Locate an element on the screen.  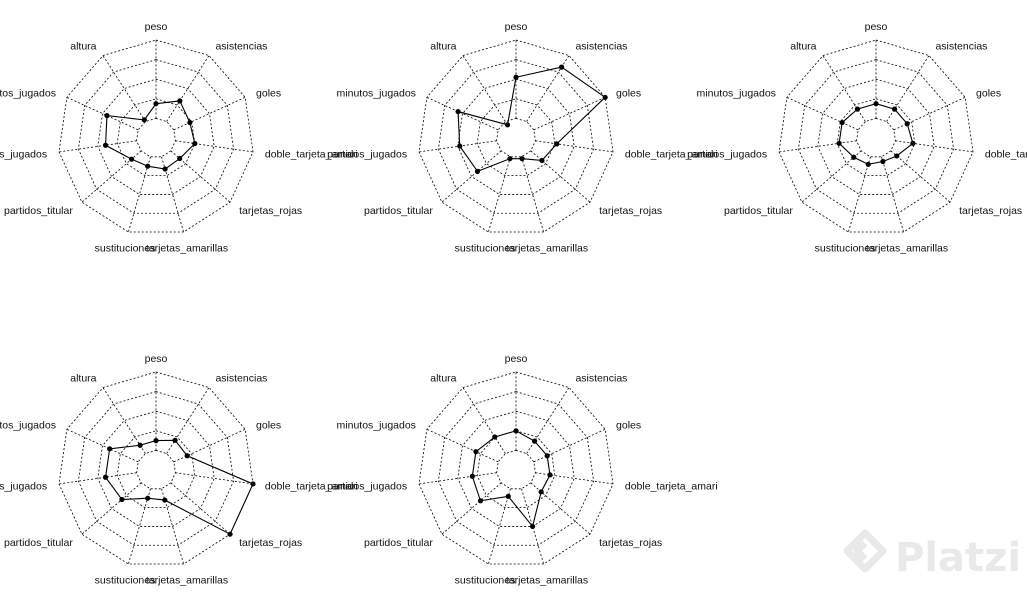
axis-label-goles: goles is located at coordinates (268, 93).